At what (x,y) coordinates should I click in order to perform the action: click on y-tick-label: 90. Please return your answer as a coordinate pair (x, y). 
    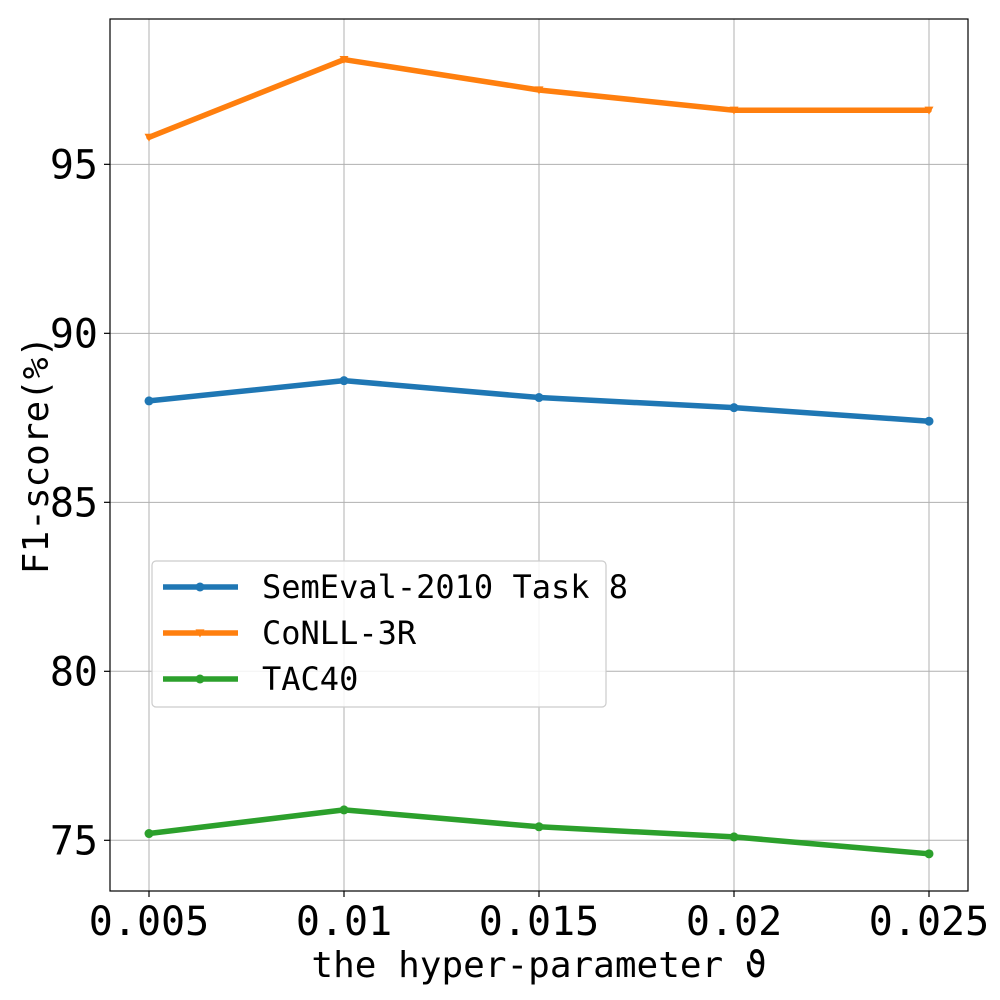
    Looking at the image, I should click on (74, 334).